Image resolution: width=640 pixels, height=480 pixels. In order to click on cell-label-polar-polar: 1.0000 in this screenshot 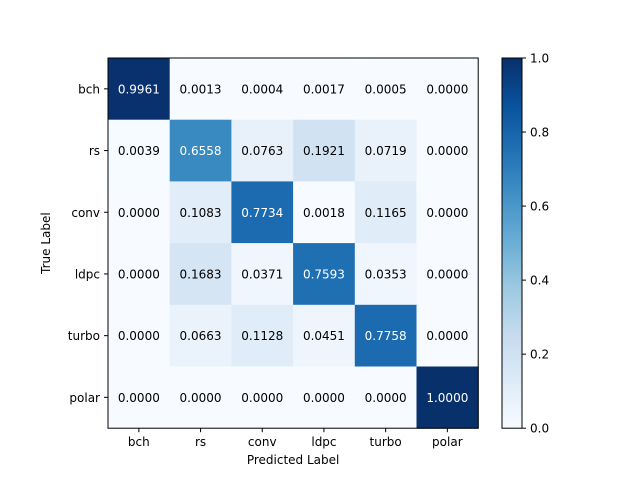, I will do `click(447, 398)`.